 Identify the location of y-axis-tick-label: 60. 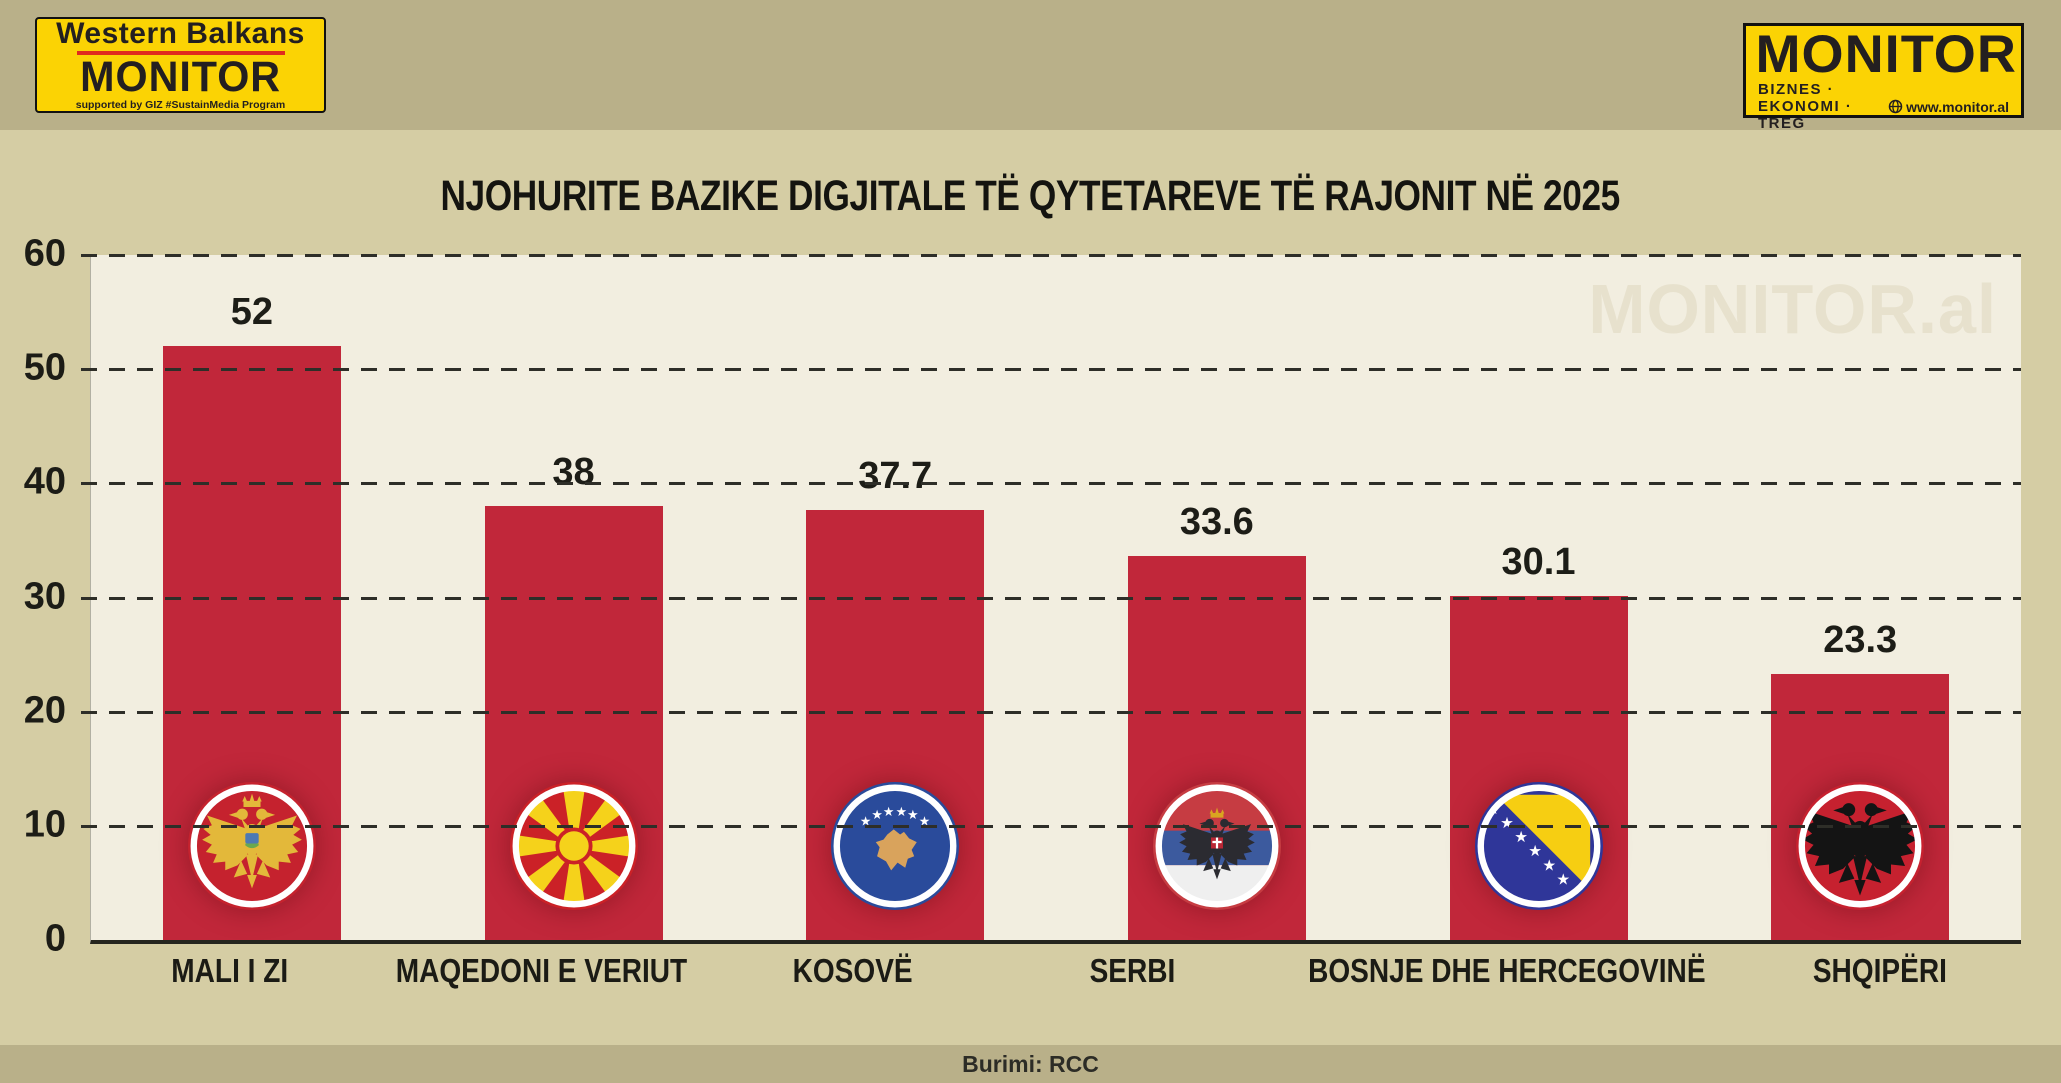
(44, 253).